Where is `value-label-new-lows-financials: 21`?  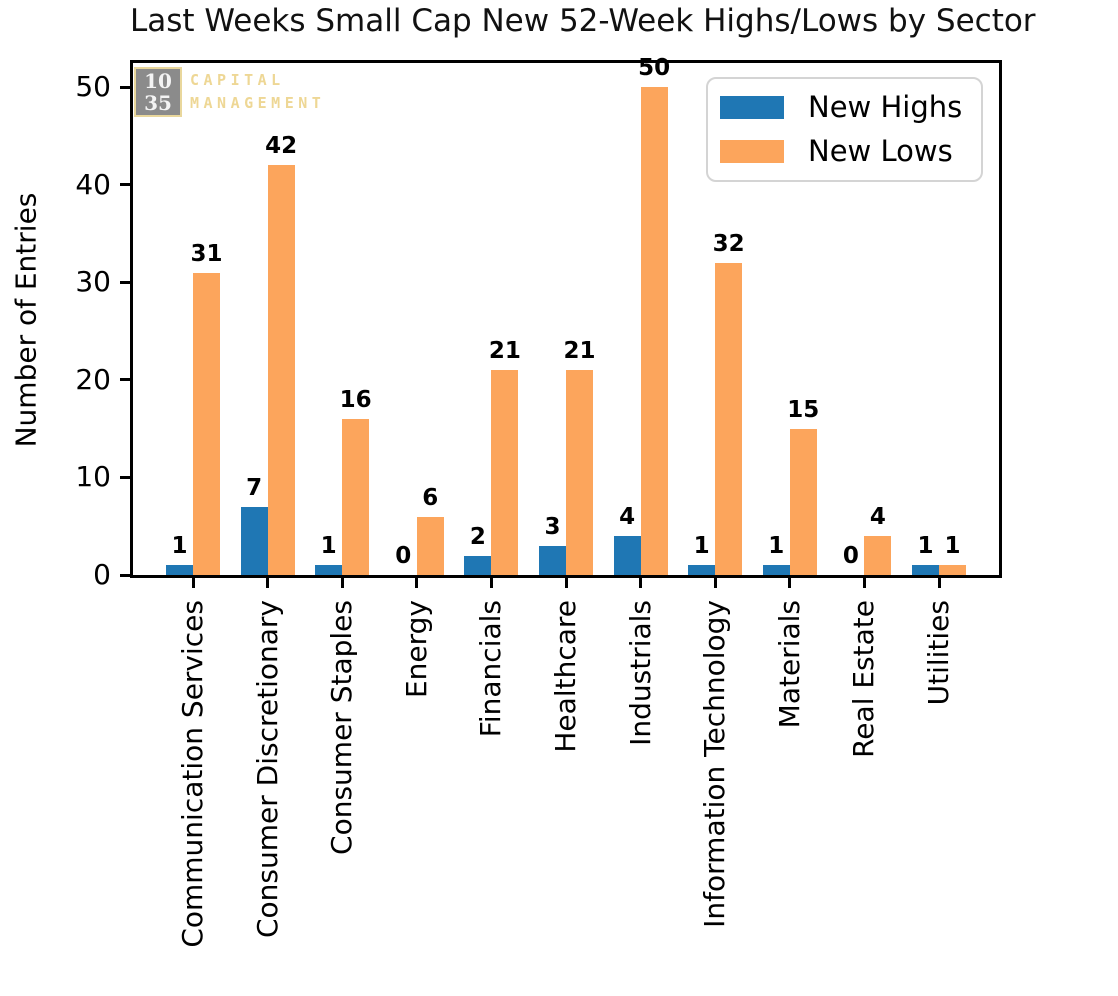 value-label-new-lows-financials: 21 is located at coordinates (504, 351).